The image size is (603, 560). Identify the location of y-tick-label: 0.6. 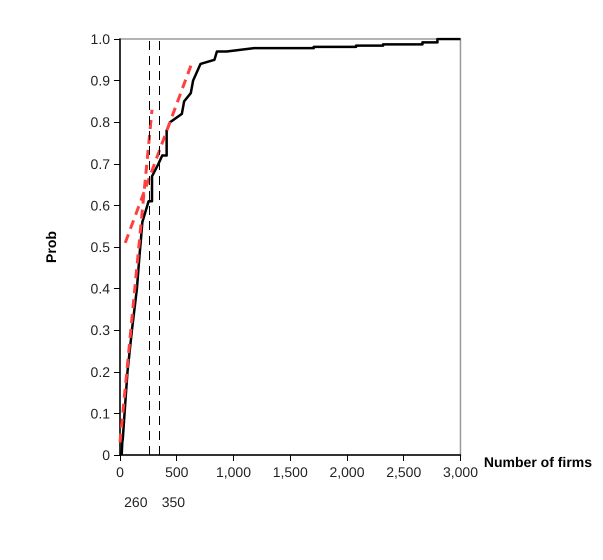
(100, 205).